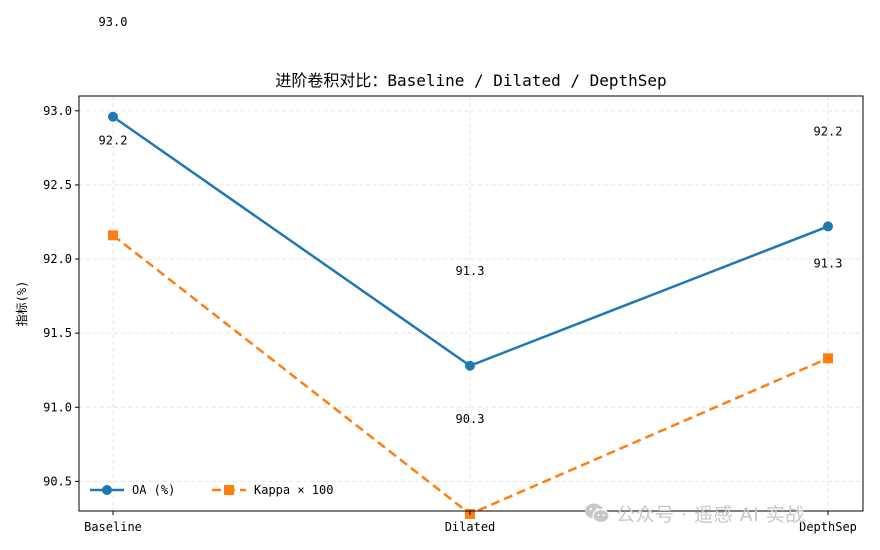 The width and height of the screenshot is (880, 550). What do you see at coordinates (57, 333) in the screenshot?
I see `y-tick-label: 91.5` at bounding box center [57, 333].